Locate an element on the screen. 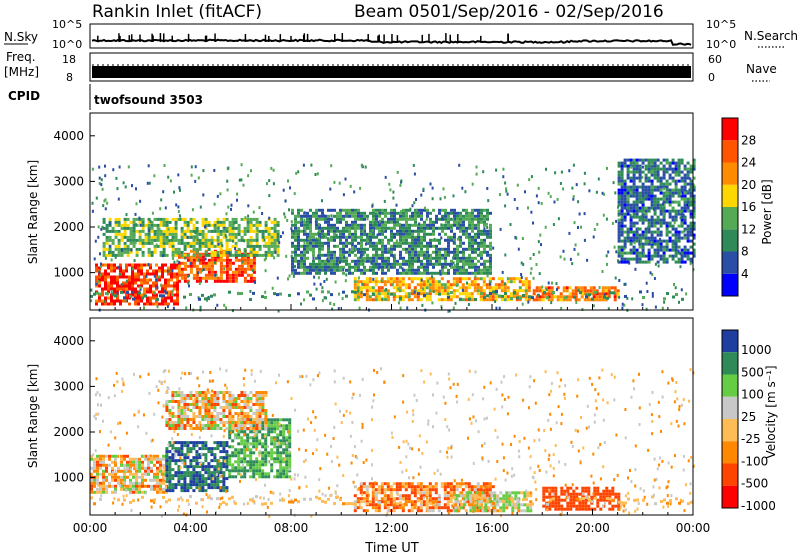 The height and width of the screenshot is (554, 800). y-tick-label: 1000 is located at coordinates (68, 273).